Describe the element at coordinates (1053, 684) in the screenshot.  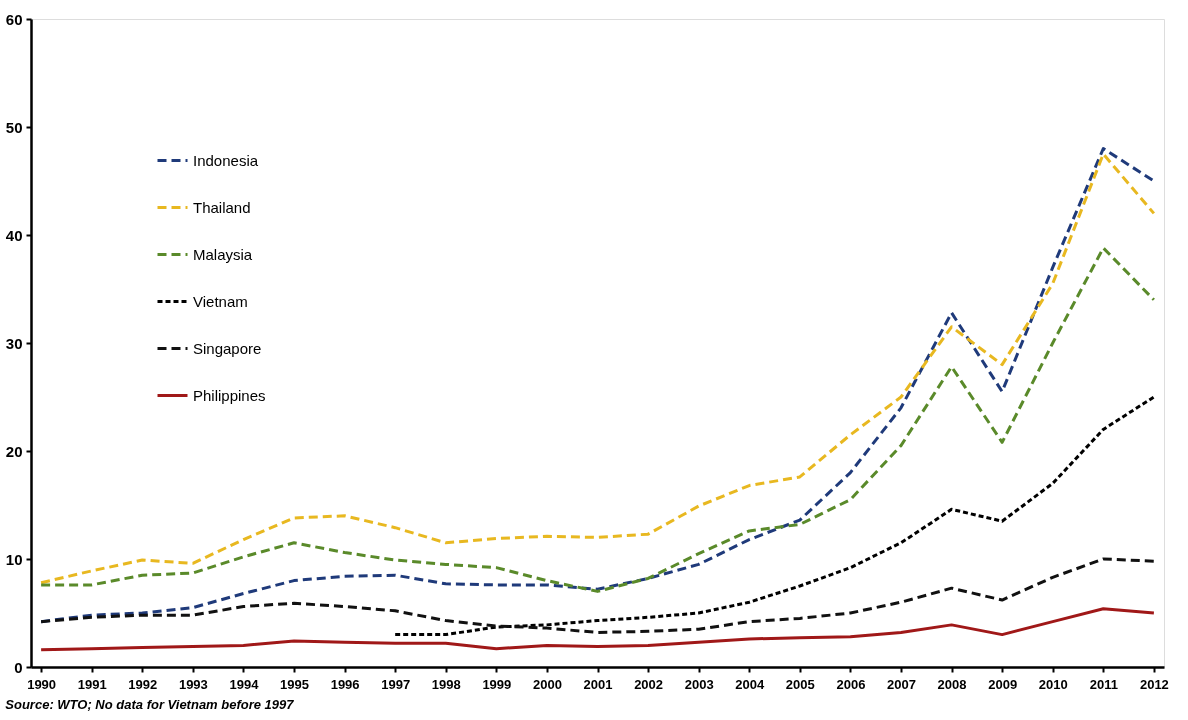
I see `x-tick-label: 2010` at that location.